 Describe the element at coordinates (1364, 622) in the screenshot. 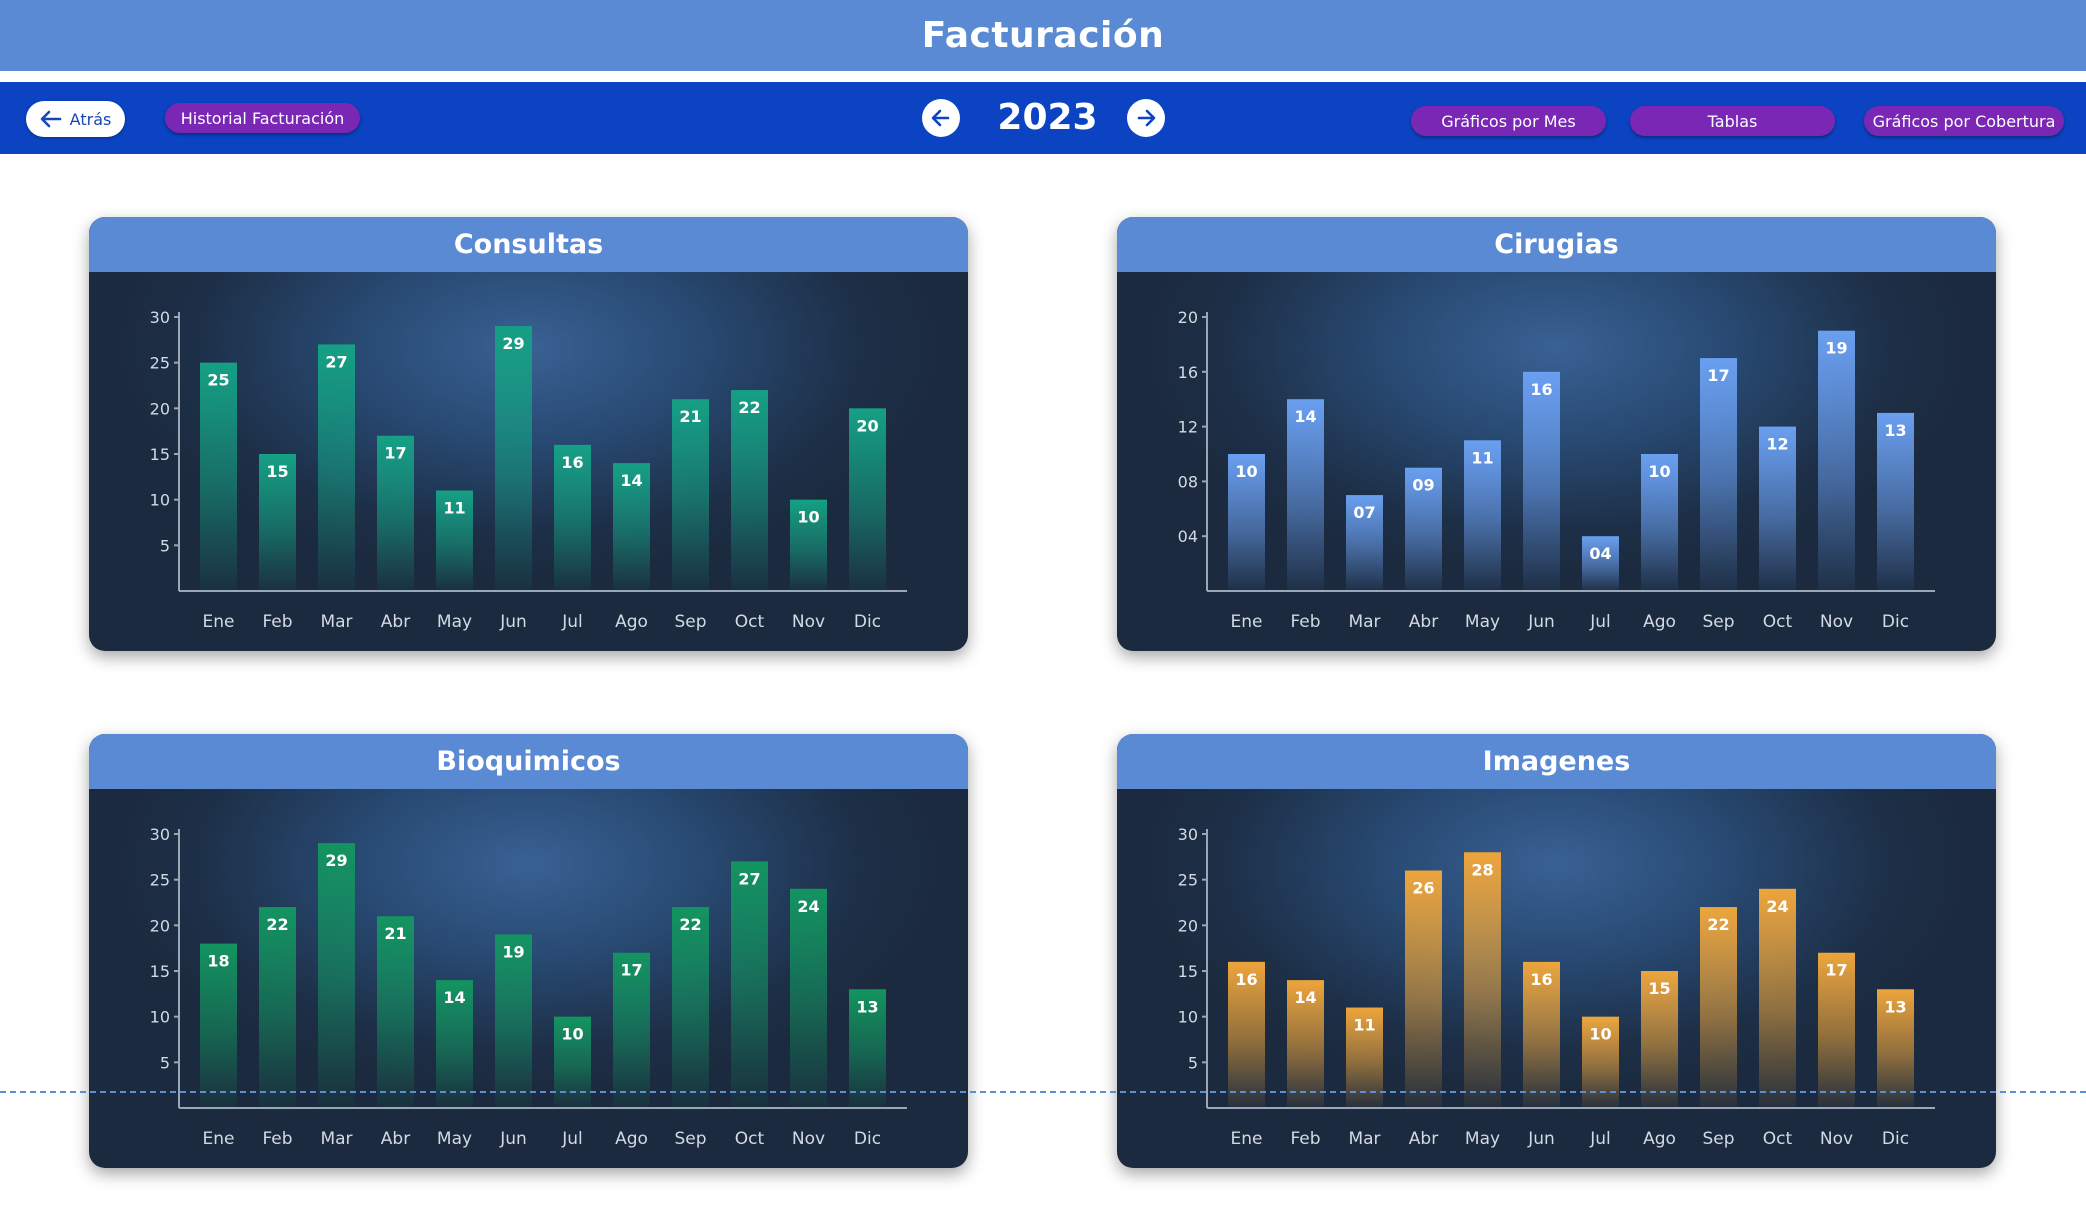

I see `x-tick-label: Mar` at that location.